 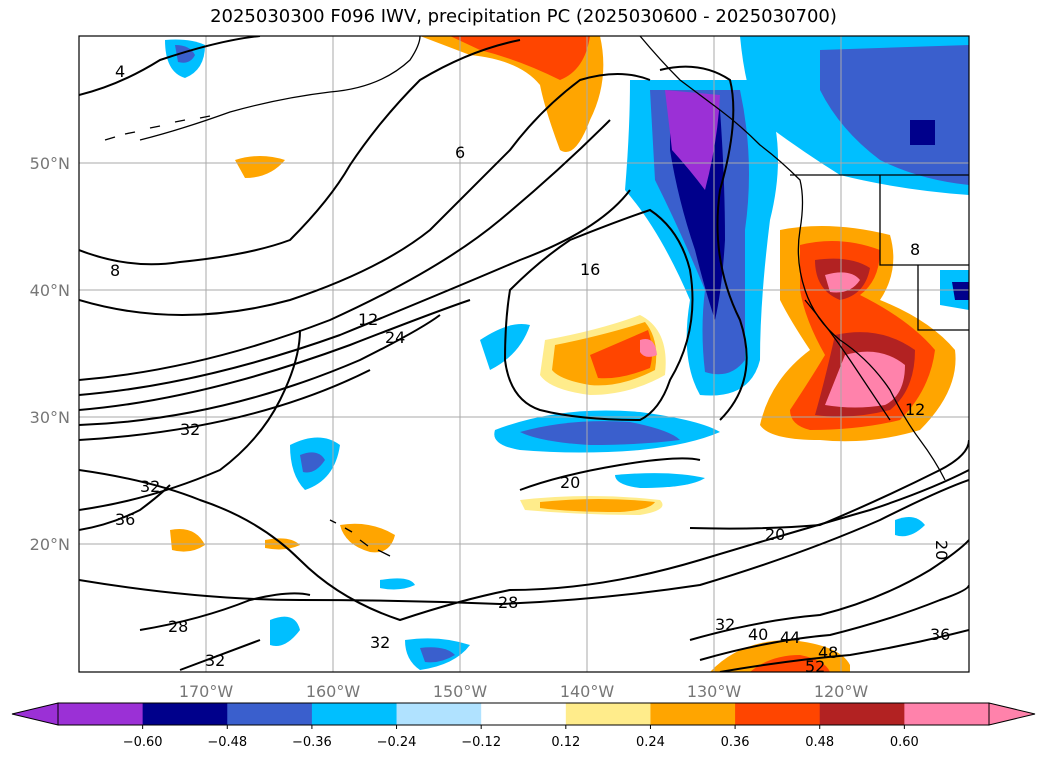 I want to click on contour-label-28b: 28, so click(x=178, y=626).